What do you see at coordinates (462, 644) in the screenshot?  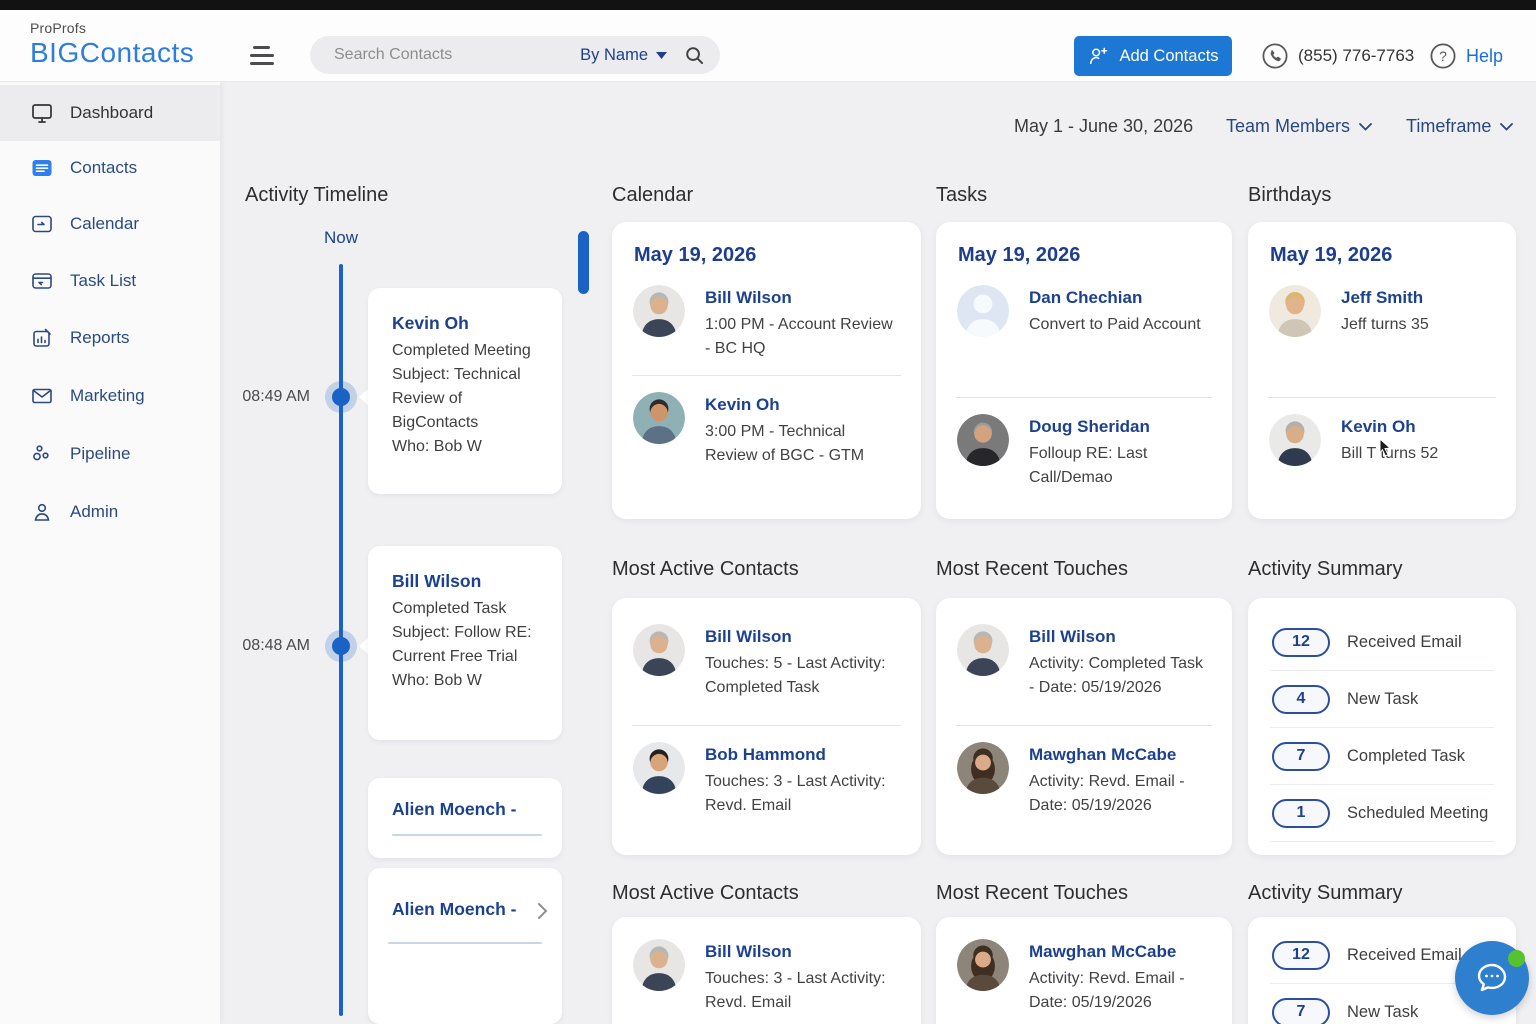 I see `timeline-activity-subject: Subject: Follow RE: Current Free Trial` at bounding box center [462, 644].